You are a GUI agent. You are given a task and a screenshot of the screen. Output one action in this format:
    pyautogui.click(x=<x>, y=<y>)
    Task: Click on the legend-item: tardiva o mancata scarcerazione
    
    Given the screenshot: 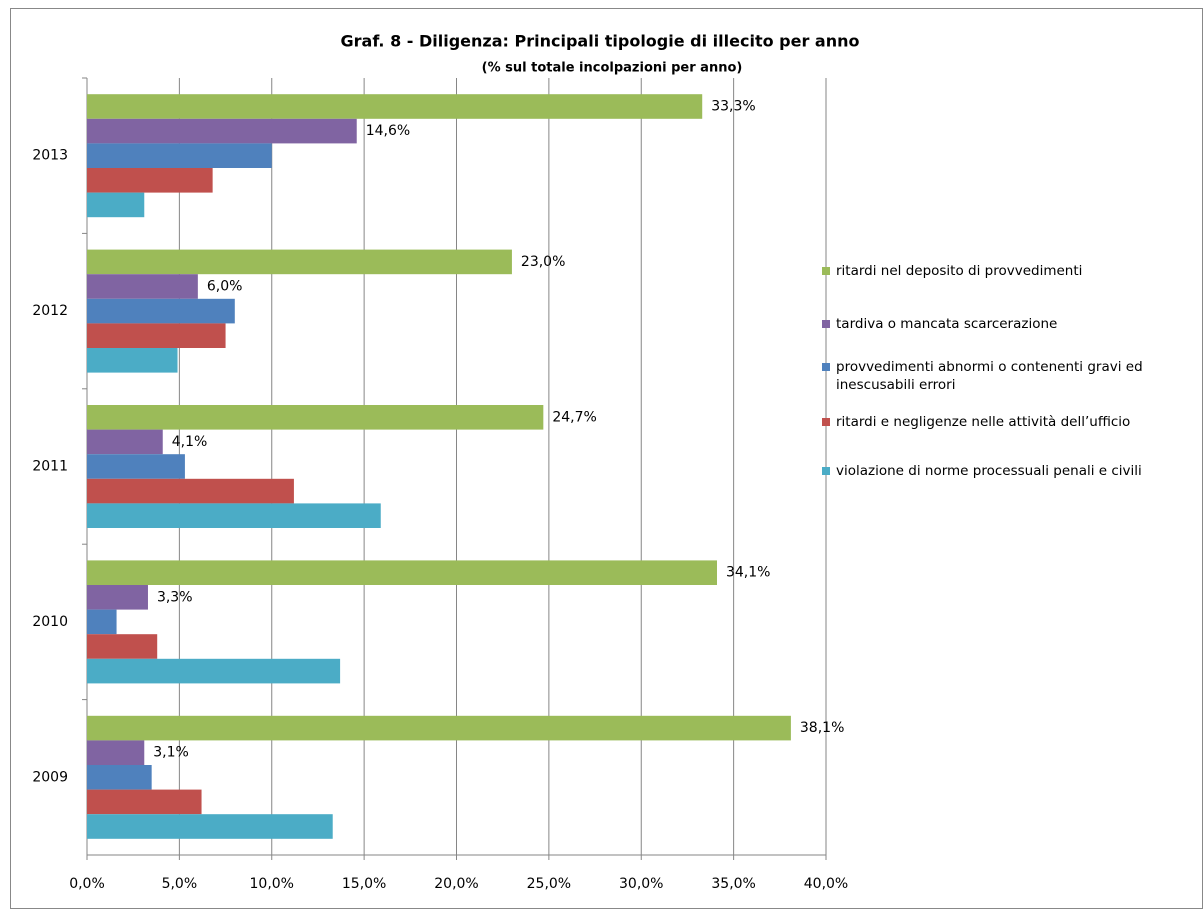 What is the action you would take?
    pyautogui.click(x=1009, y=324)
    